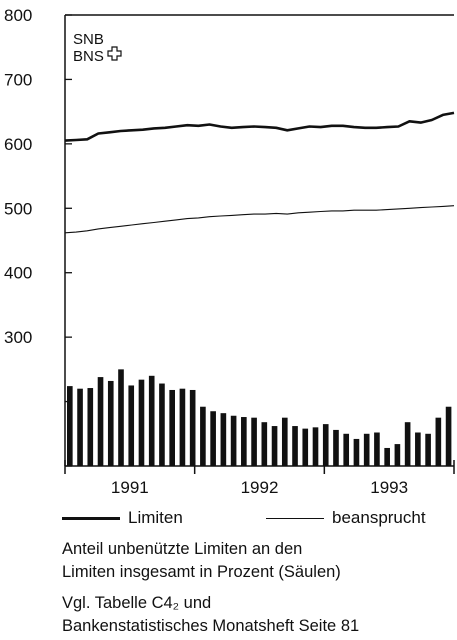 The image size is (457, 640). I want to click on line-beansprucht, so click(259, 219).